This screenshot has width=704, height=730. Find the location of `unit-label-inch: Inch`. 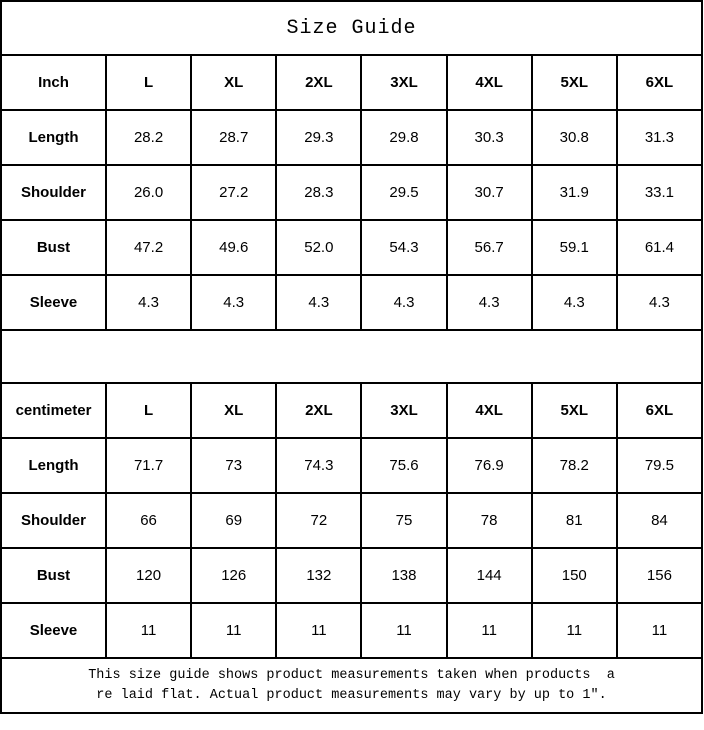

unit-label-inch: Inch is located at coordinates (53, 82).